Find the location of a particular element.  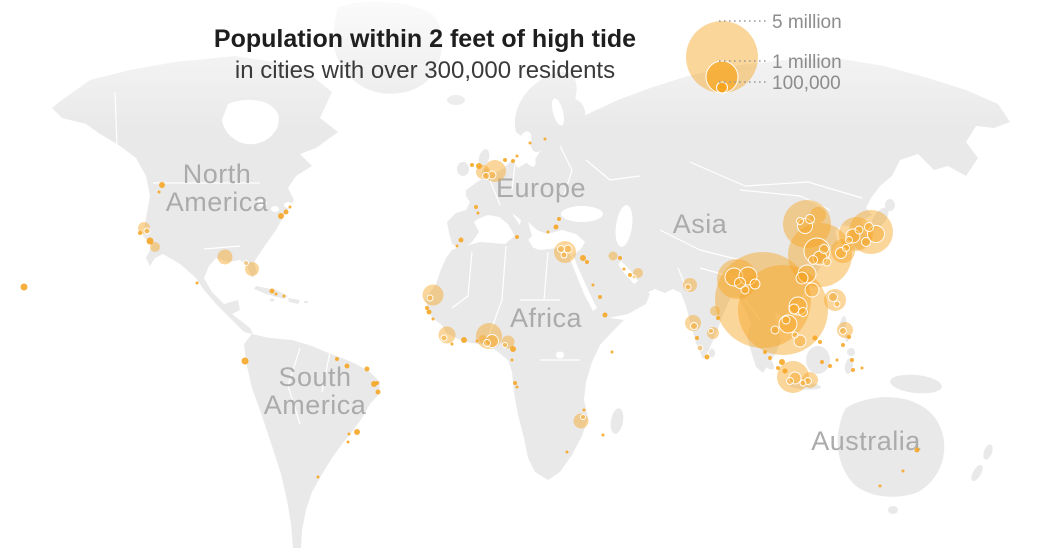

land-japan-honshu is located at coordinates (880, 218).